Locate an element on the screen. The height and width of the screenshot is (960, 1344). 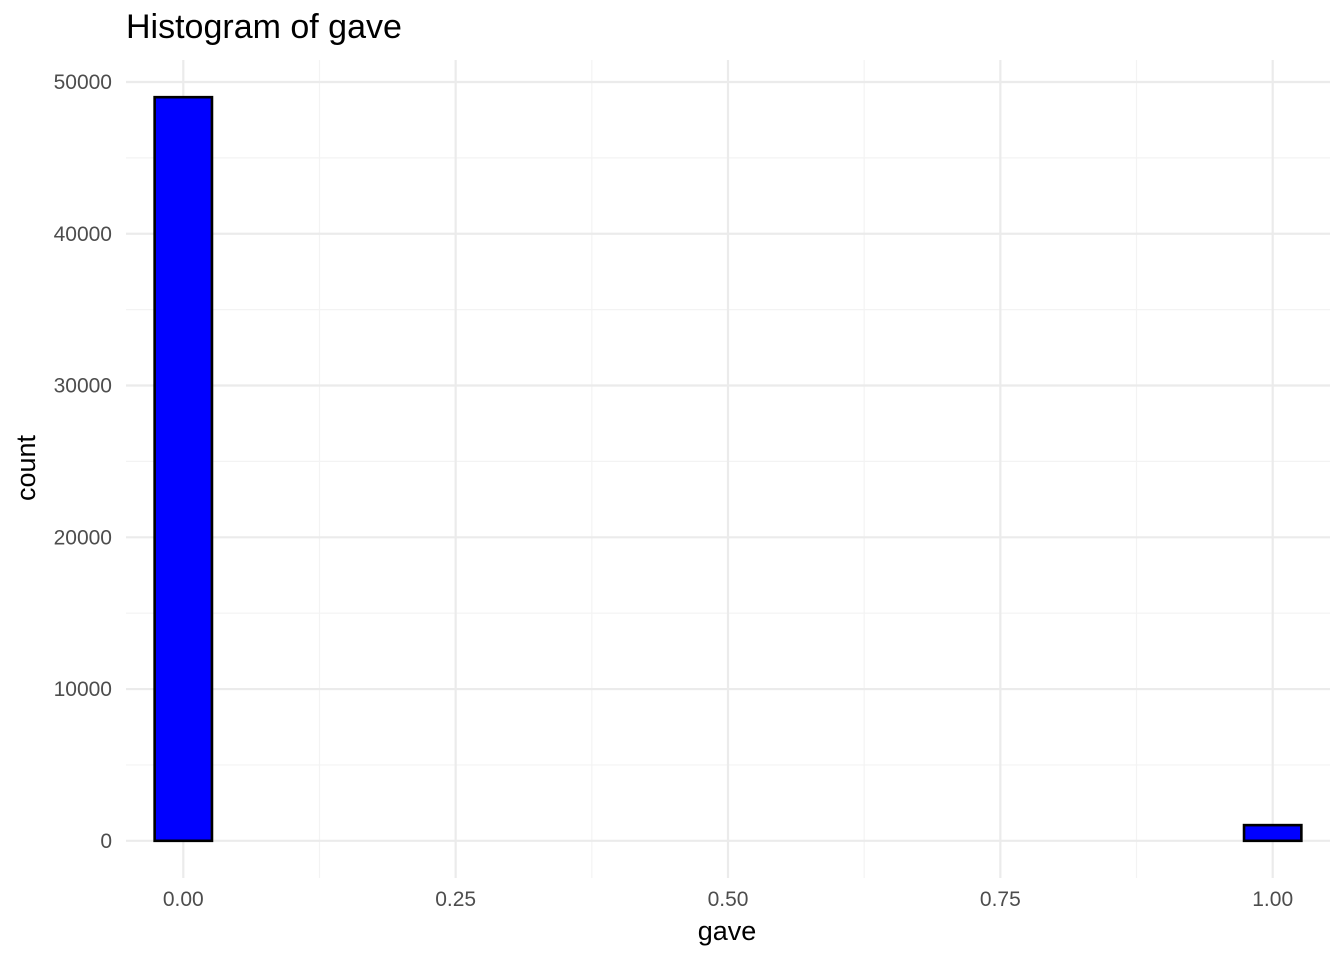
x-tick-label: 0.50 is located at coordinates (728, 899).